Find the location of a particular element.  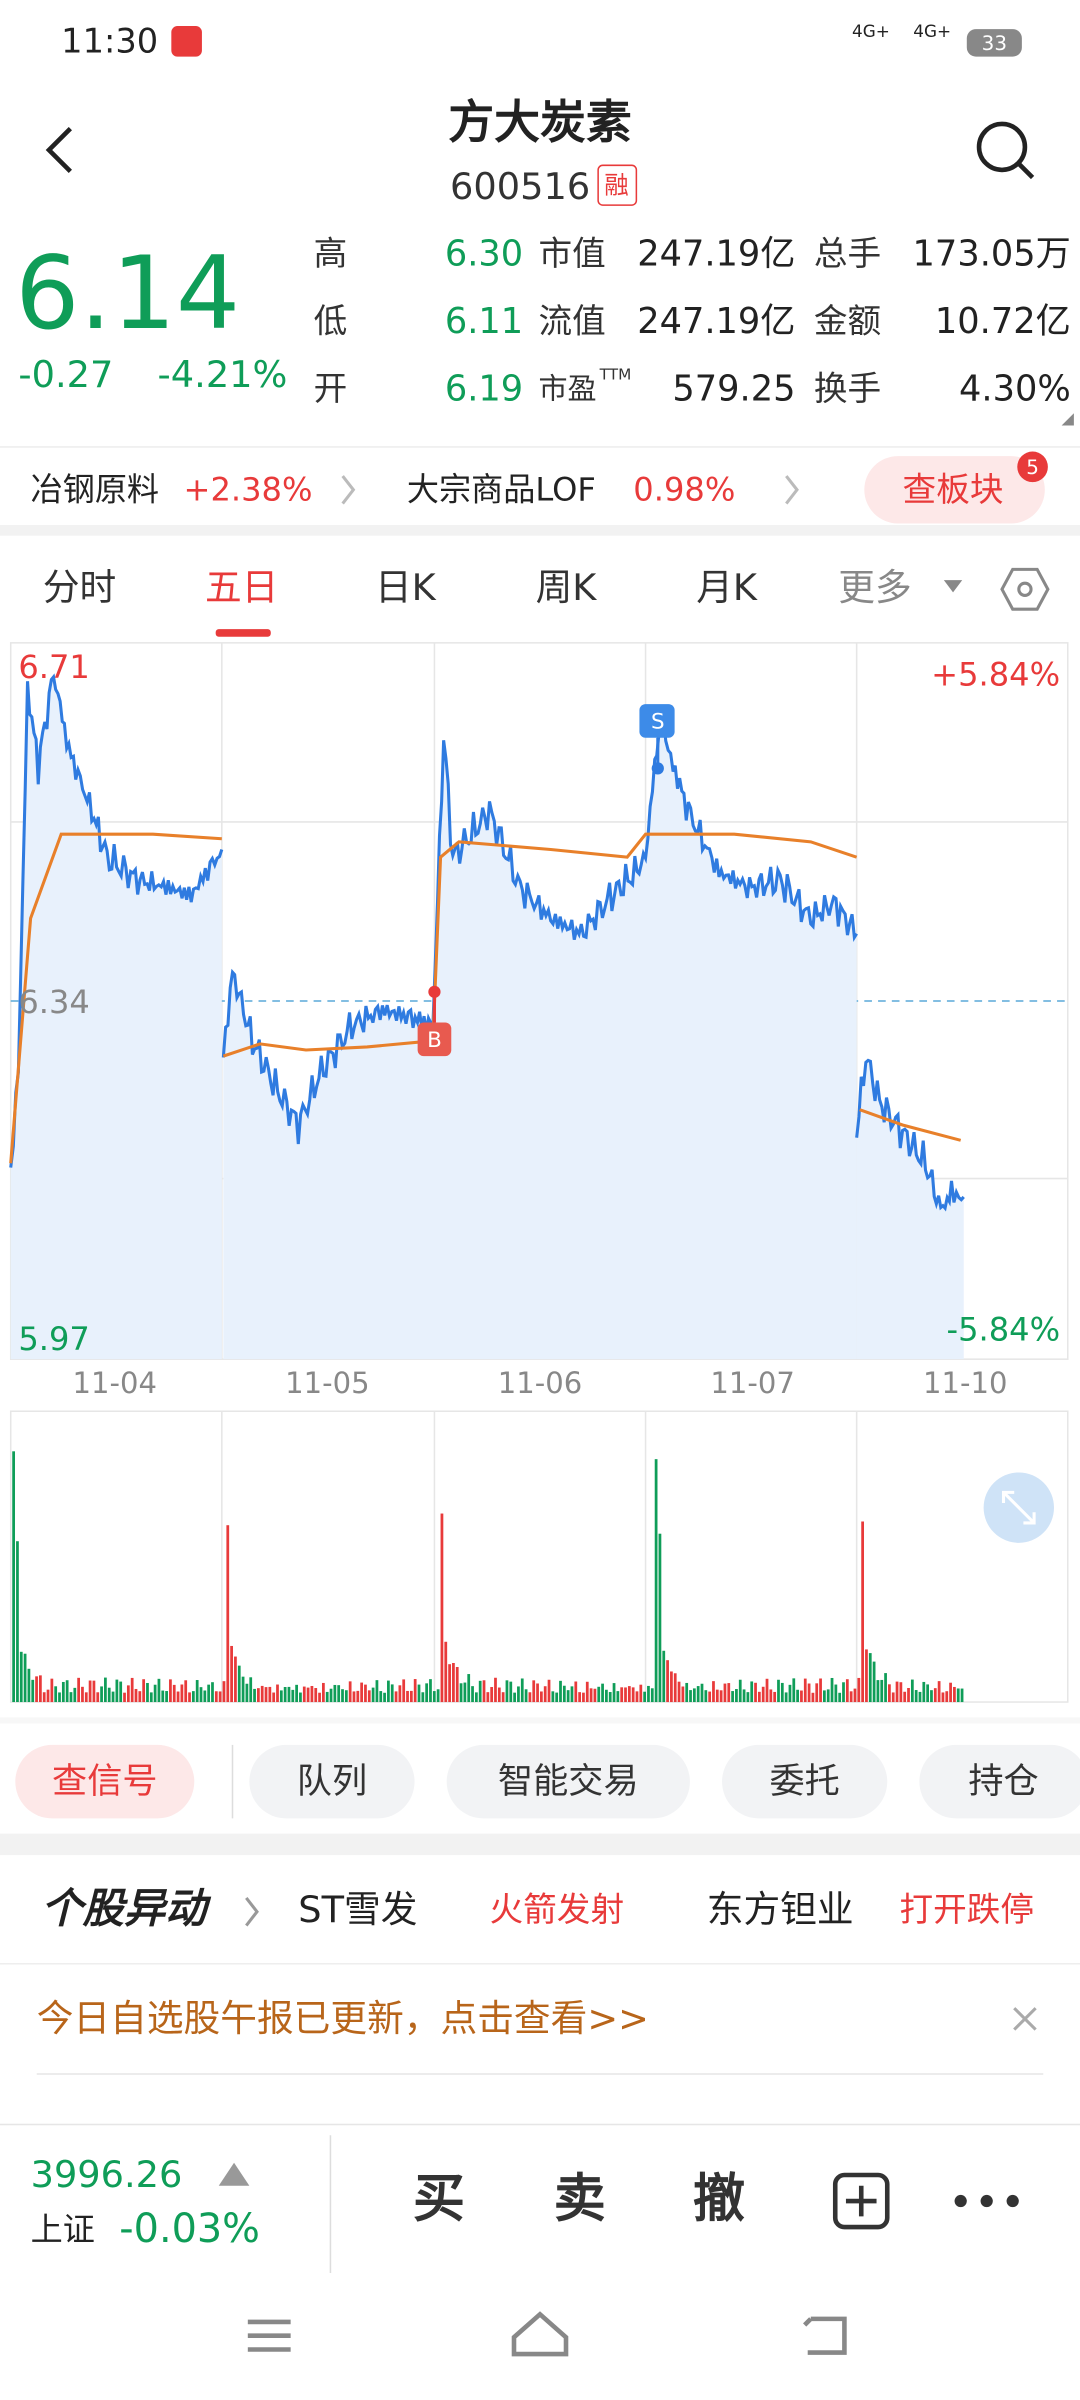

tab: 分时 is located at coordinates (79, 587).